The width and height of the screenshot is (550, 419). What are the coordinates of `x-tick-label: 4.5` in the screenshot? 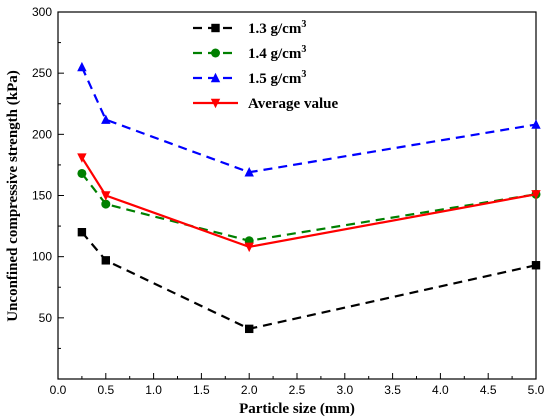 It's located at (488, 390).